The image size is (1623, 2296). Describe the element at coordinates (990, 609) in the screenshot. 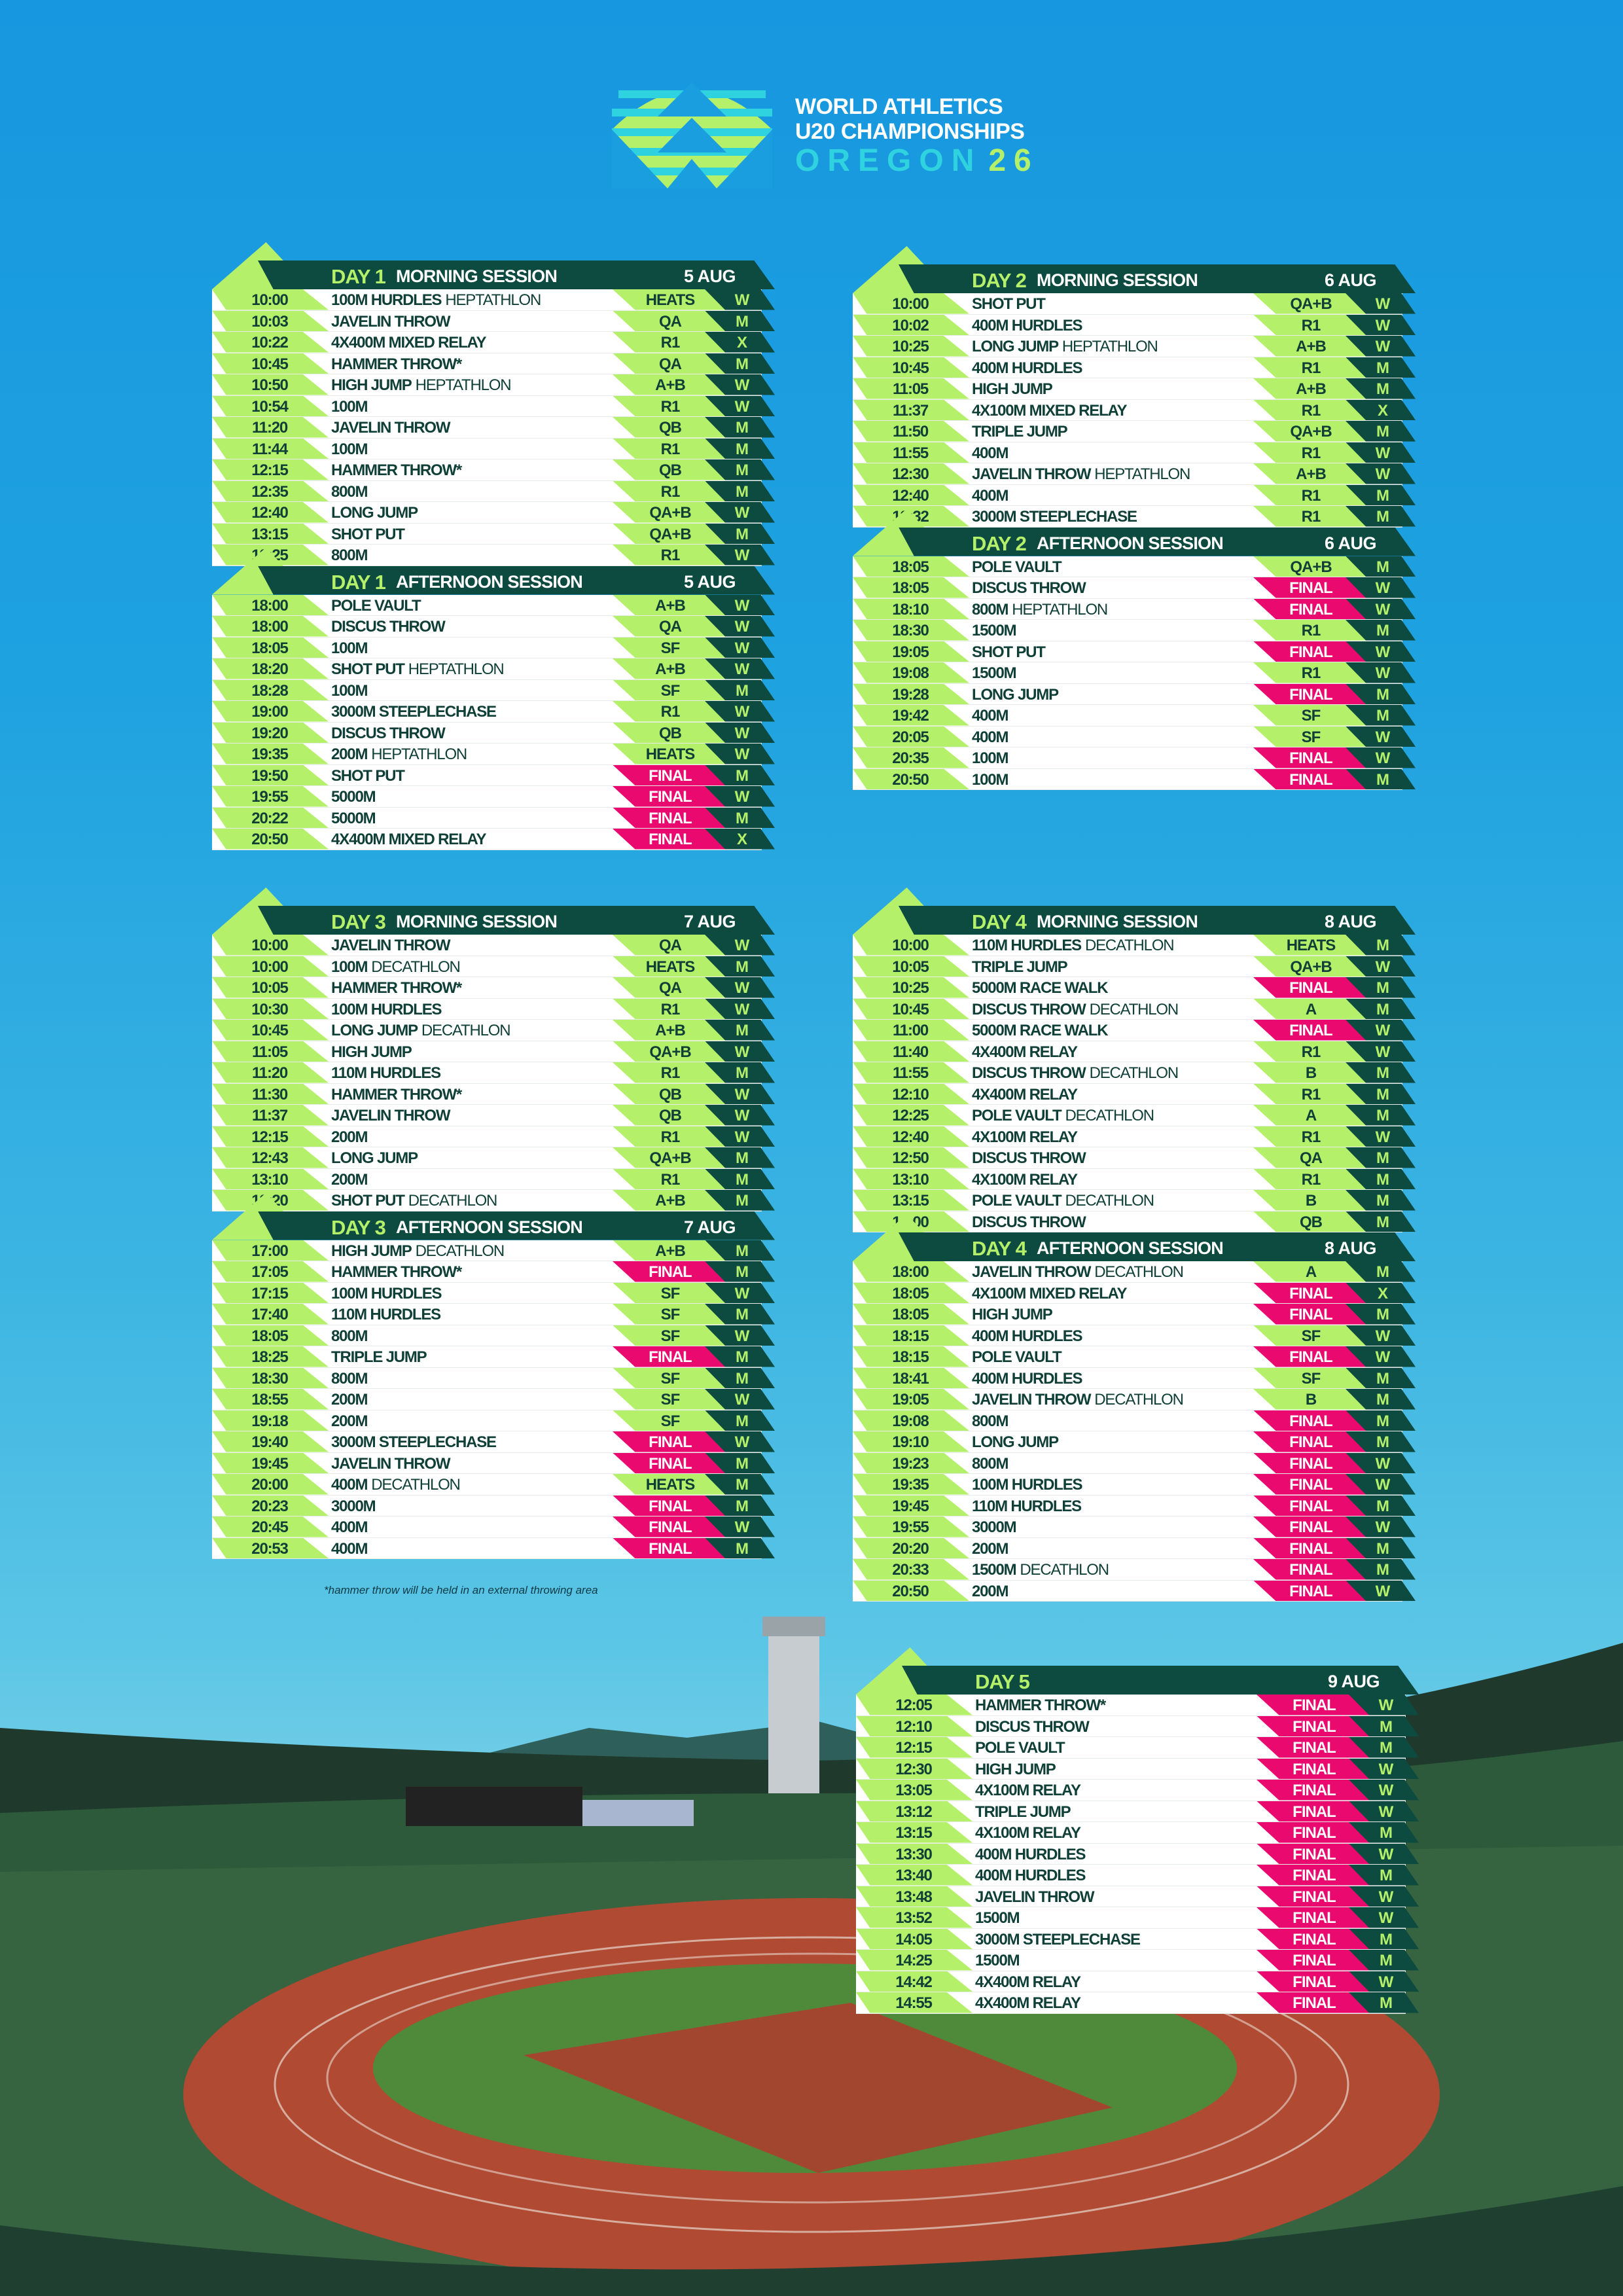

I see `event-title: 800M` at that location.